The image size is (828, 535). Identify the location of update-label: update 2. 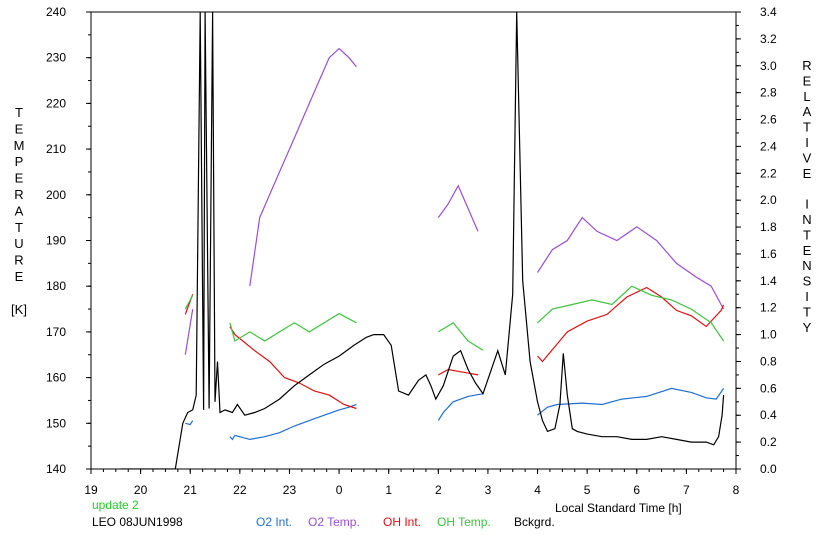
(115, 505).